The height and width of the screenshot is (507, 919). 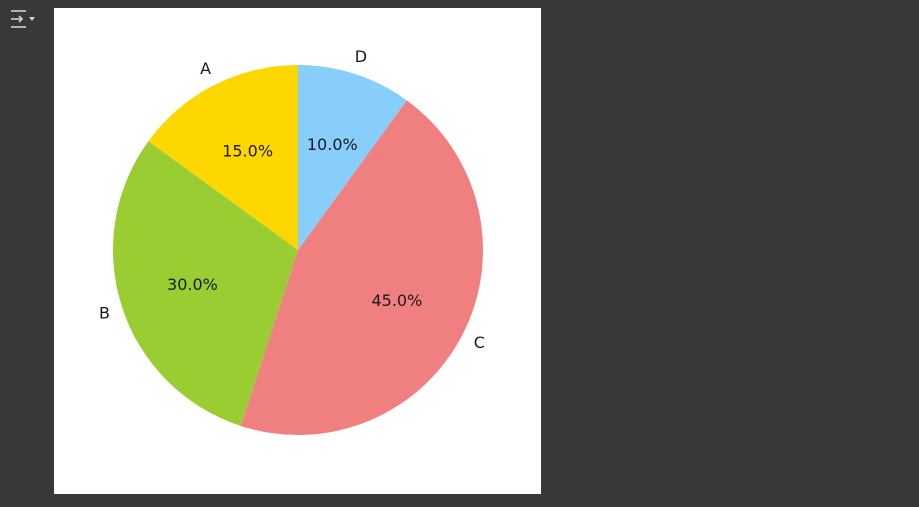 What do you see at coordinates (479, 342) in the screenshot?
I see `category-label-c: C` at bounding box center [479, 342].